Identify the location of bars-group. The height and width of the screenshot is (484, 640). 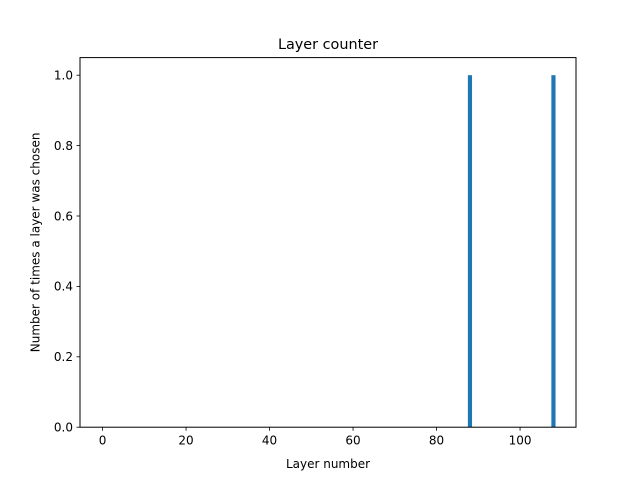
(511, 251).